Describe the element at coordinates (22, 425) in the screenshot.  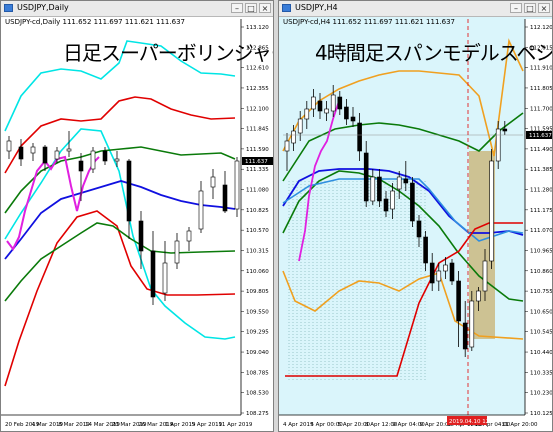
I see `daily-xtick-label: 20 Feb 2019` at that location.